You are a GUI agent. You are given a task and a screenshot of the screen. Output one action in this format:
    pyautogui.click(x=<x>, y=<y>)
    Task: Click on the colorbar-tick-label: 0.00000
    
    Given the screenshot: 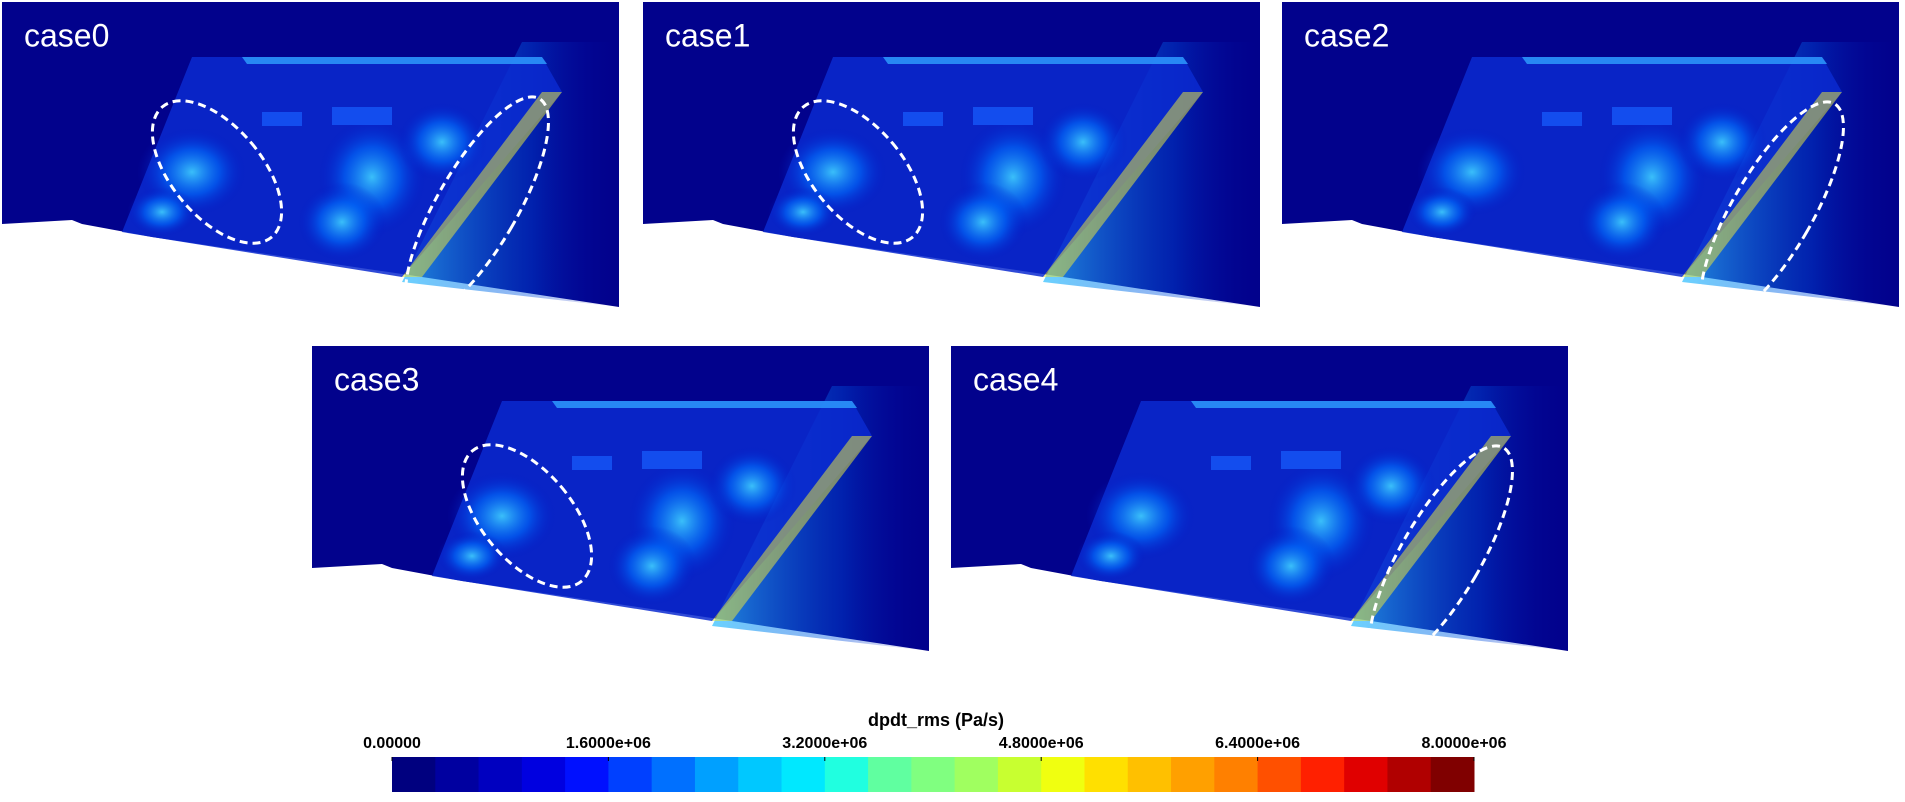 What is the action you would take?
    pyautogui.click(x=392, y=743)
    